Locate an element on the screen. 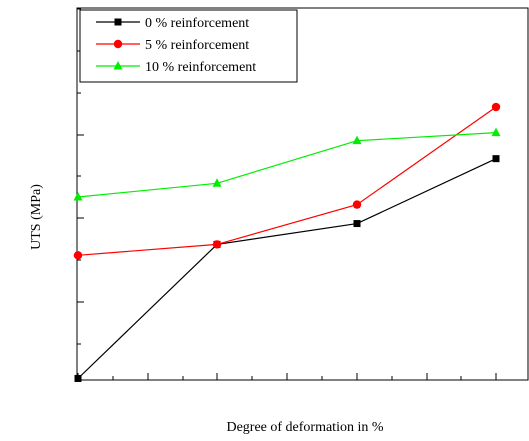 The width and height of the screenshot is (529, 441). legend-label: 0 % reinforcement is located at coordinates (197, 23).